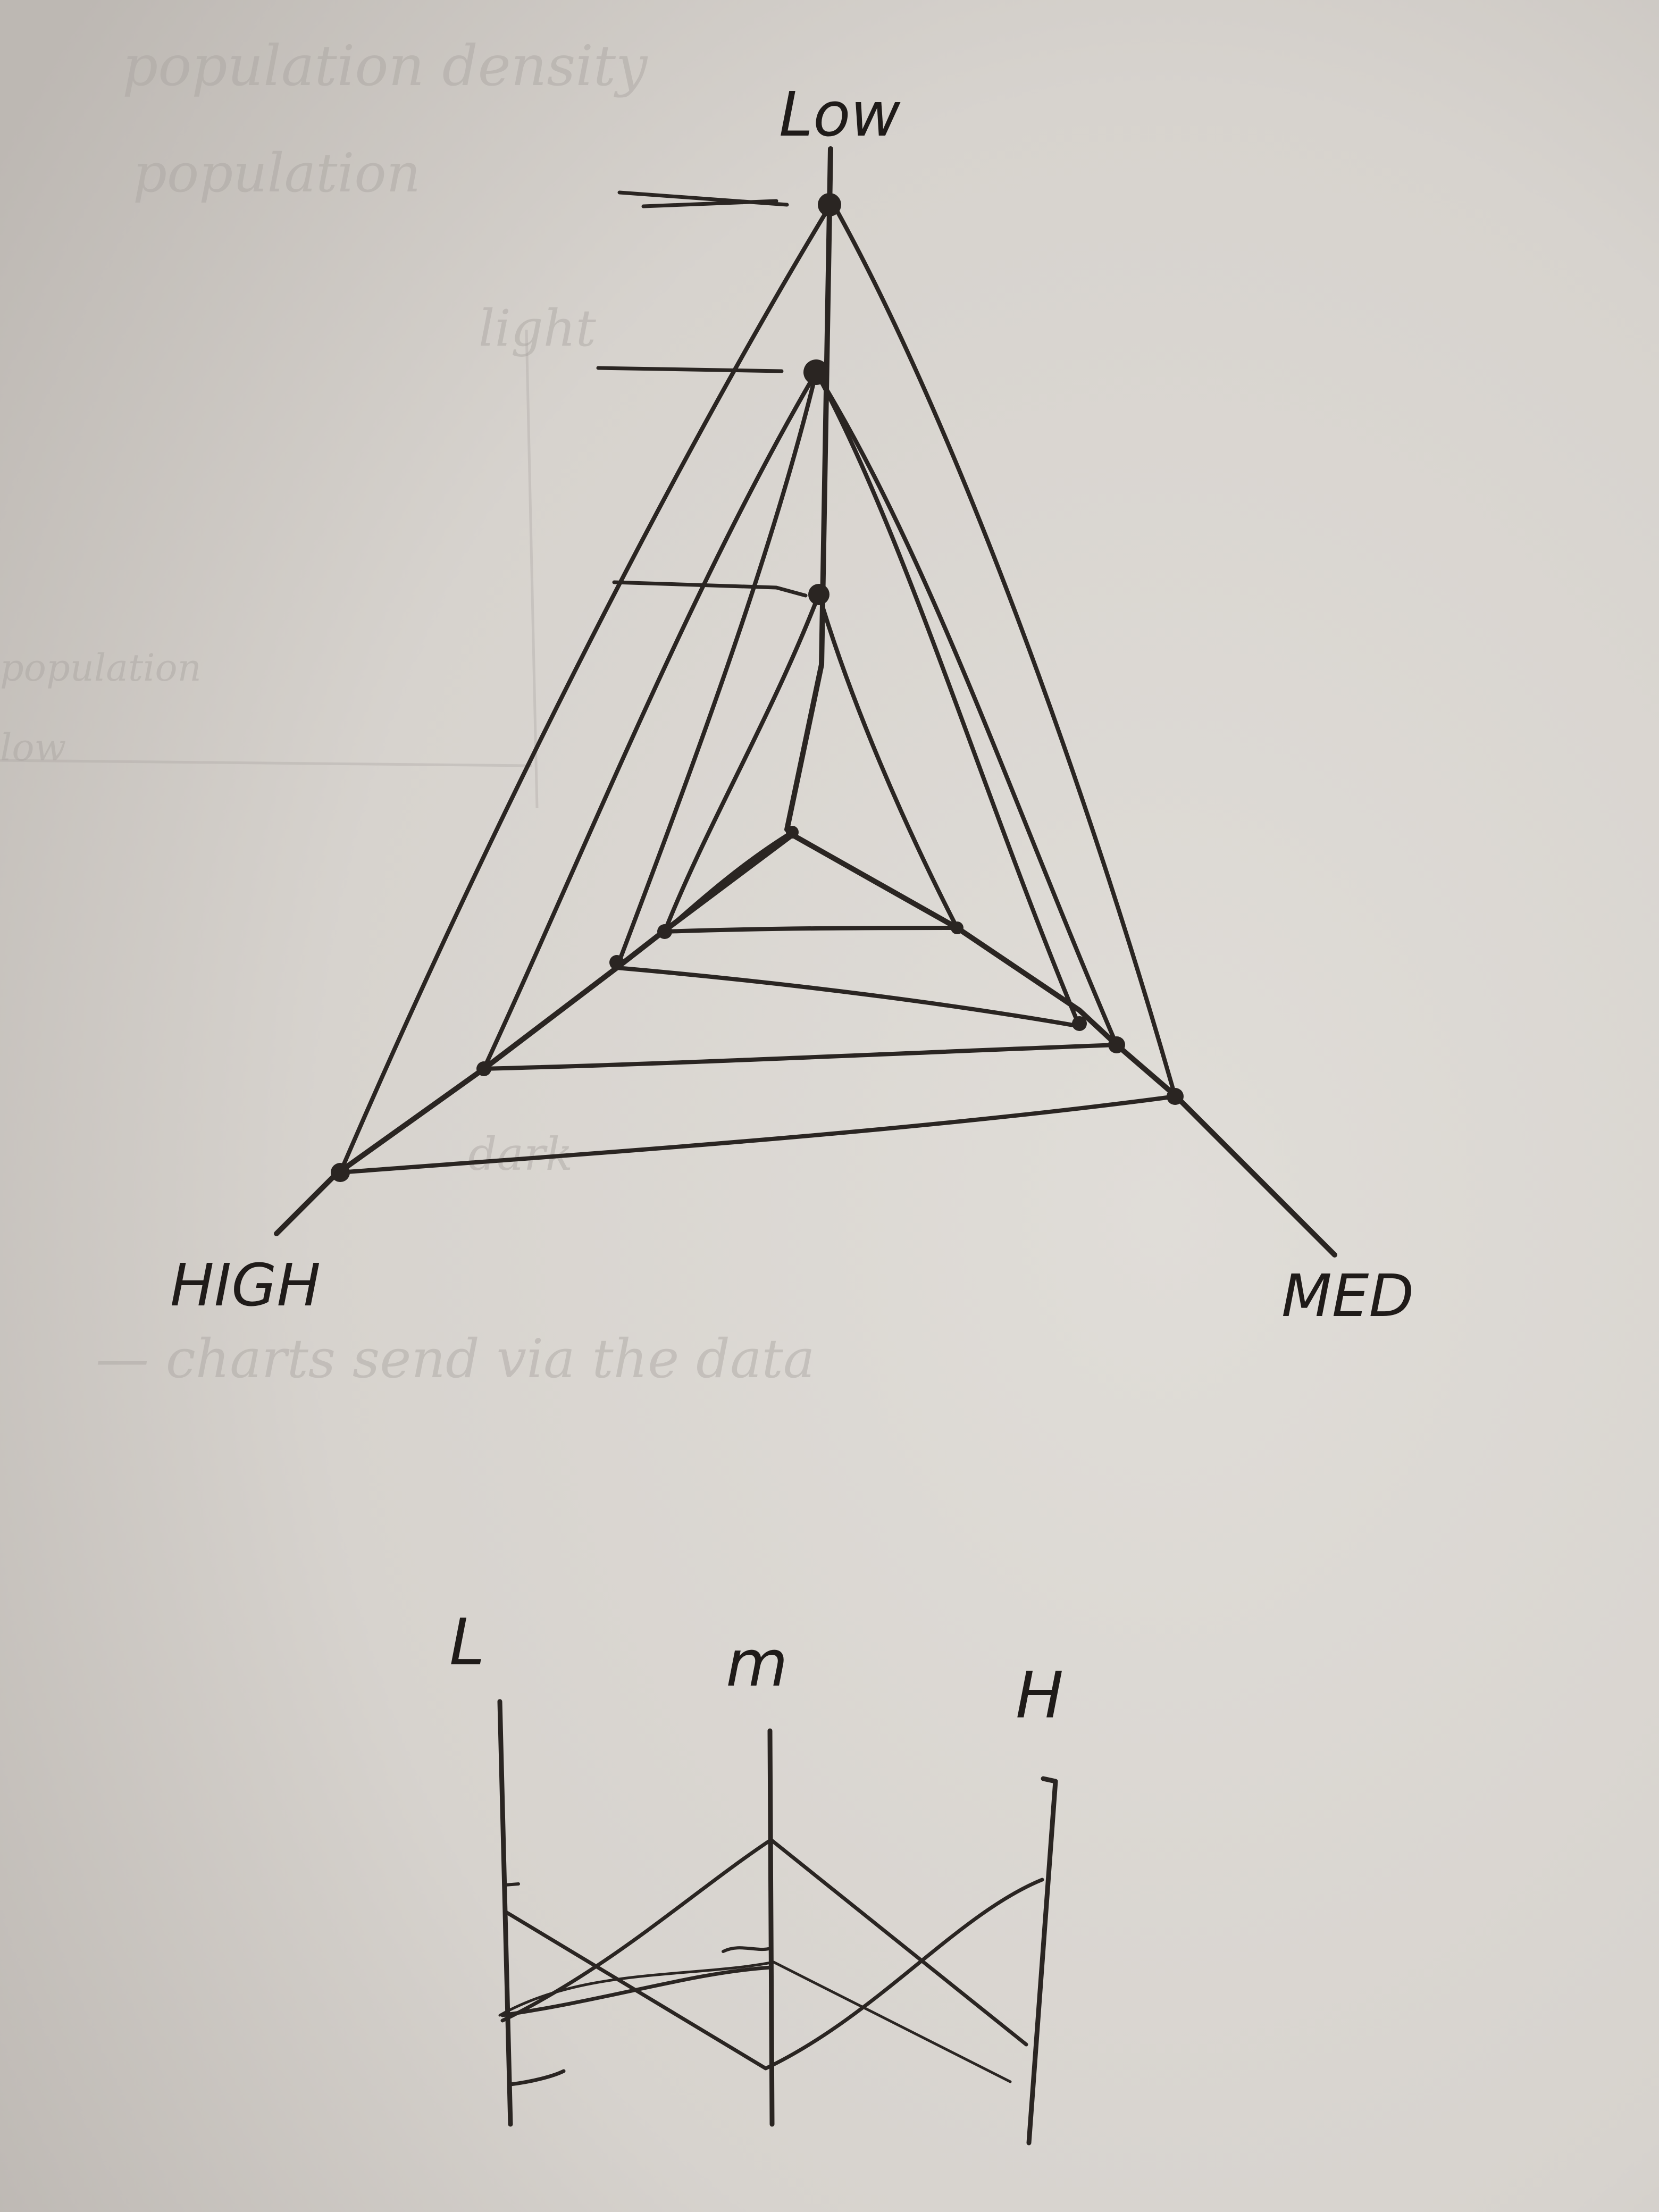 The width and height of the screenshot is (1659, 2212). What do you see at coordinates (385, 65) in the screenshot?
I see `ghost-line-1: population density` at bounding box center [385, 65].